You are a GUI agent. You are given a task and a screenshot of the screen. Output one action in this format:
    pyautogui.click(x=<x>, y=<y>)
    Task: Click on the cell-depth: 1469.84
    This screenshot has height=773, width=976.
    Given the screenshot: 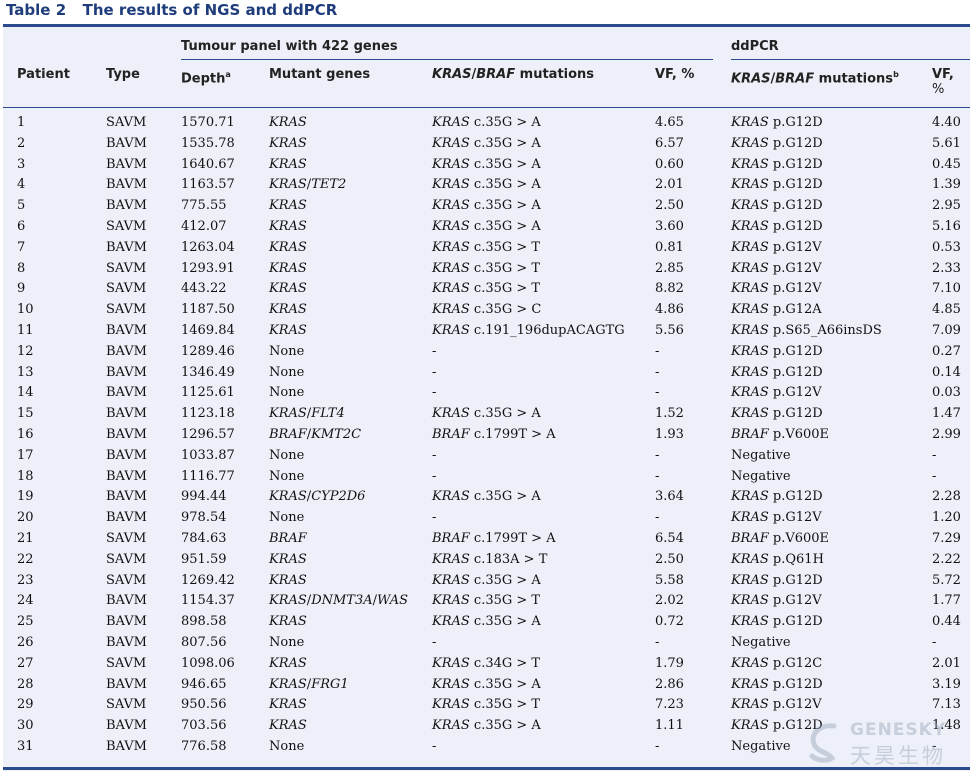 What is the action you would take?
    pyautogui.click(x=208, y=330)
    